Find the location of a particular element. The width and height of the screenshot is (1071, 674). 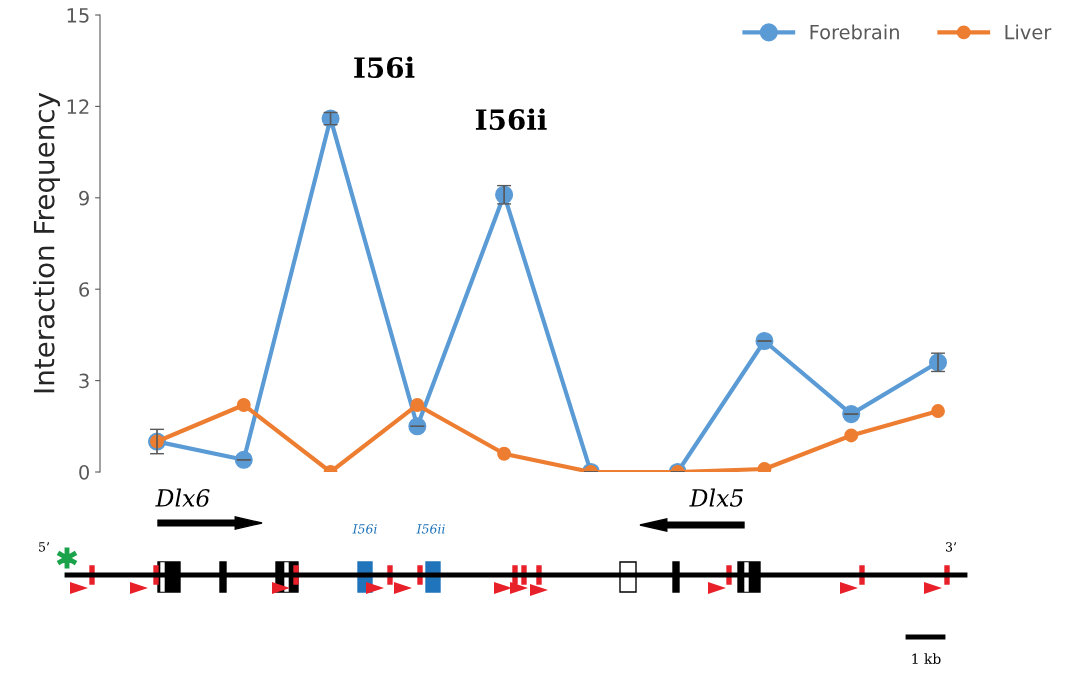

text: 3’ is located at coordinates (950, 547).